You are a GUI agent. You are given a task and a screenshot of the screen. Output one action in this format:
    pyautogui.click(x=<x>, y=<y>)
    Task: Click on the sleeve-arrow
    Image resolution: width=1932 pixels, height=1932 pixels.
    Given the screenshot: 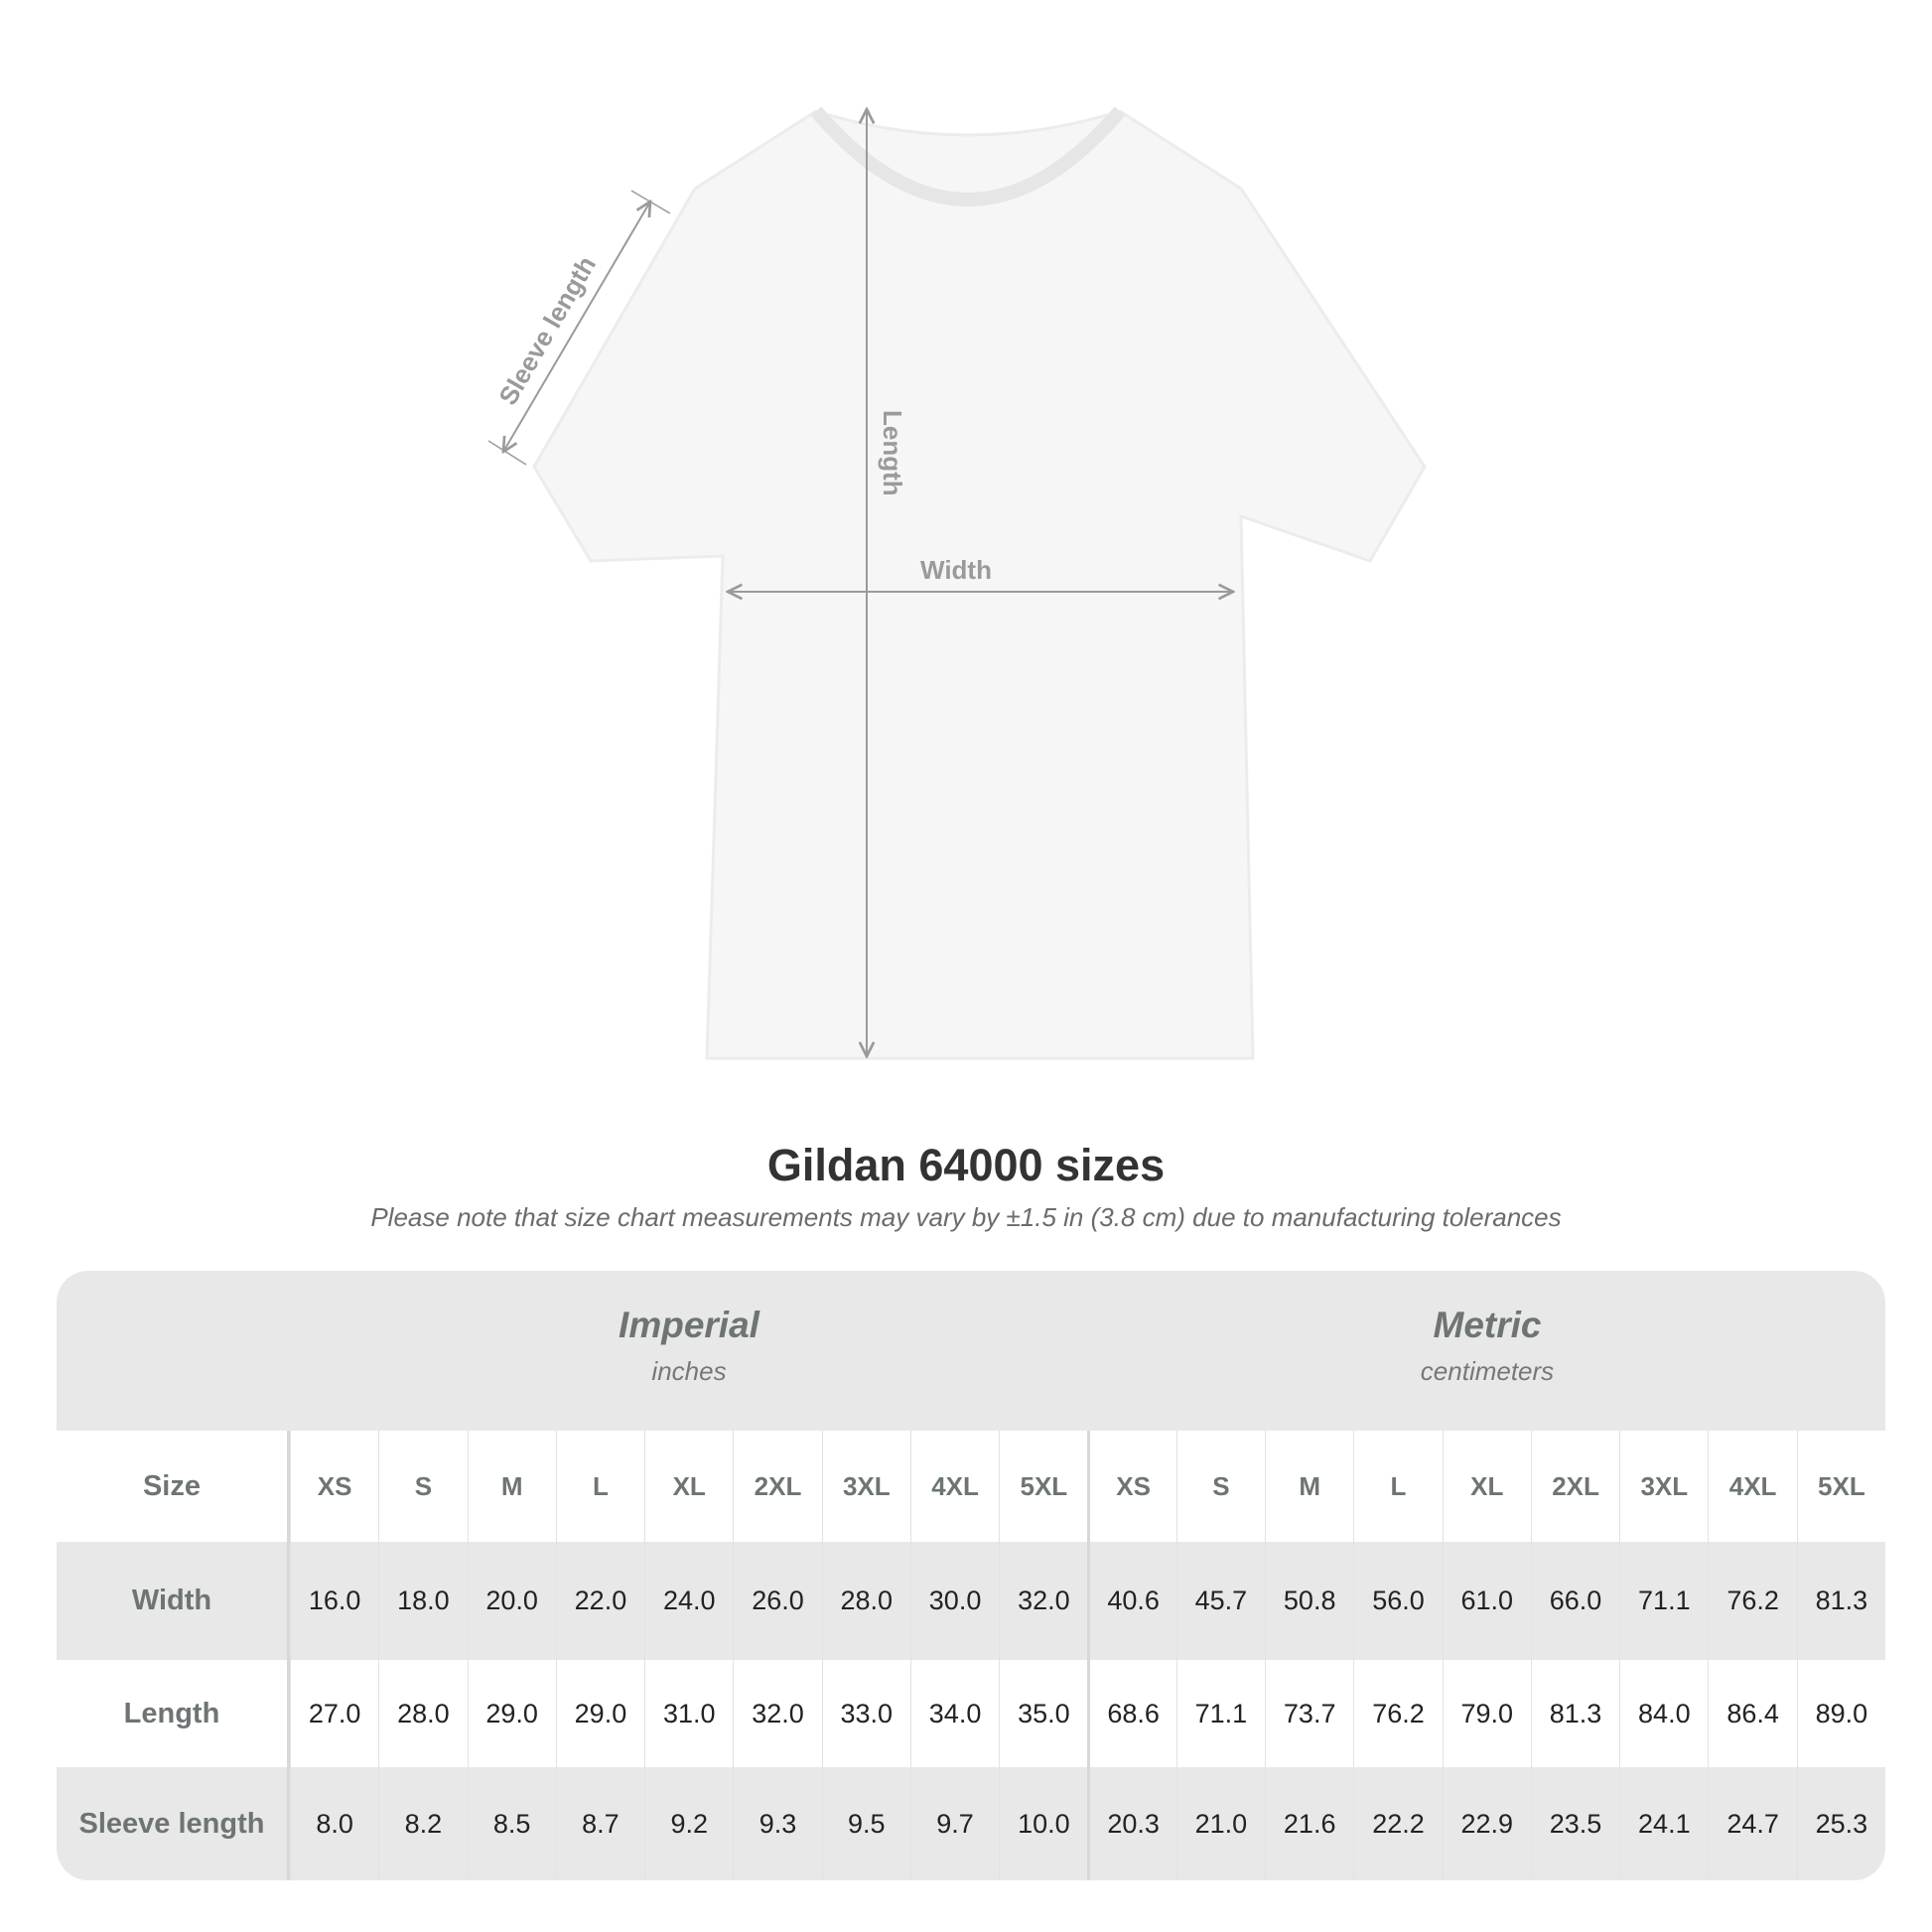 What is the action you would take?
    pyautogui.click(x=577, y=327)
    